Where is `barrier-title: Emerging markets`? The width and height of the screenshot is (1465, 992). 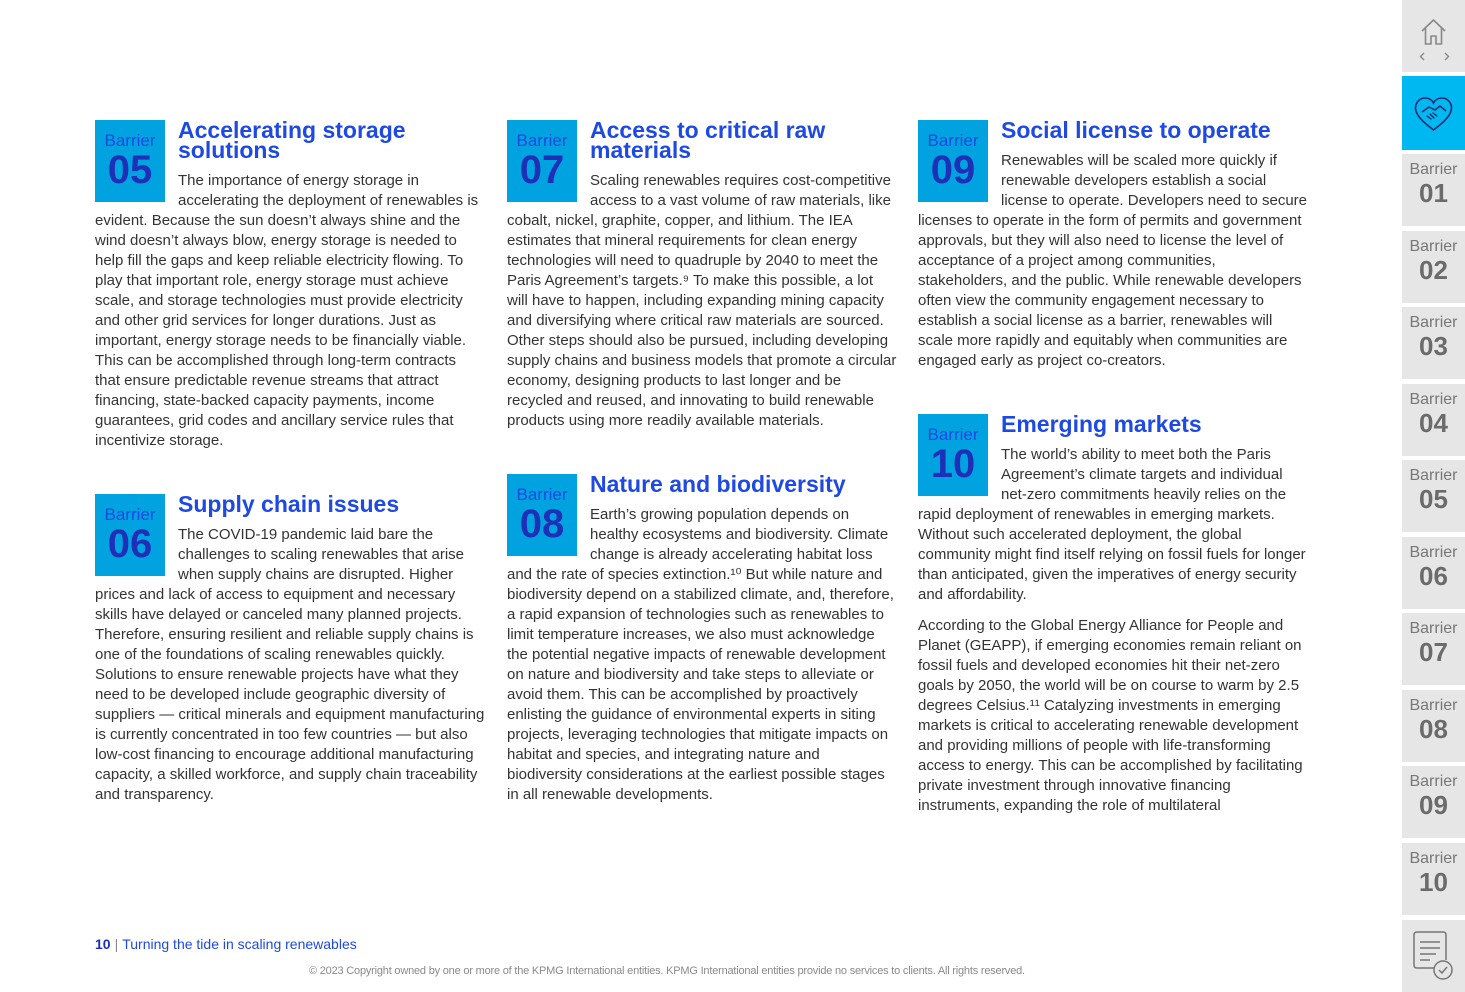
barrier-title: Emerging markets is located at coordinates (1101, 424).